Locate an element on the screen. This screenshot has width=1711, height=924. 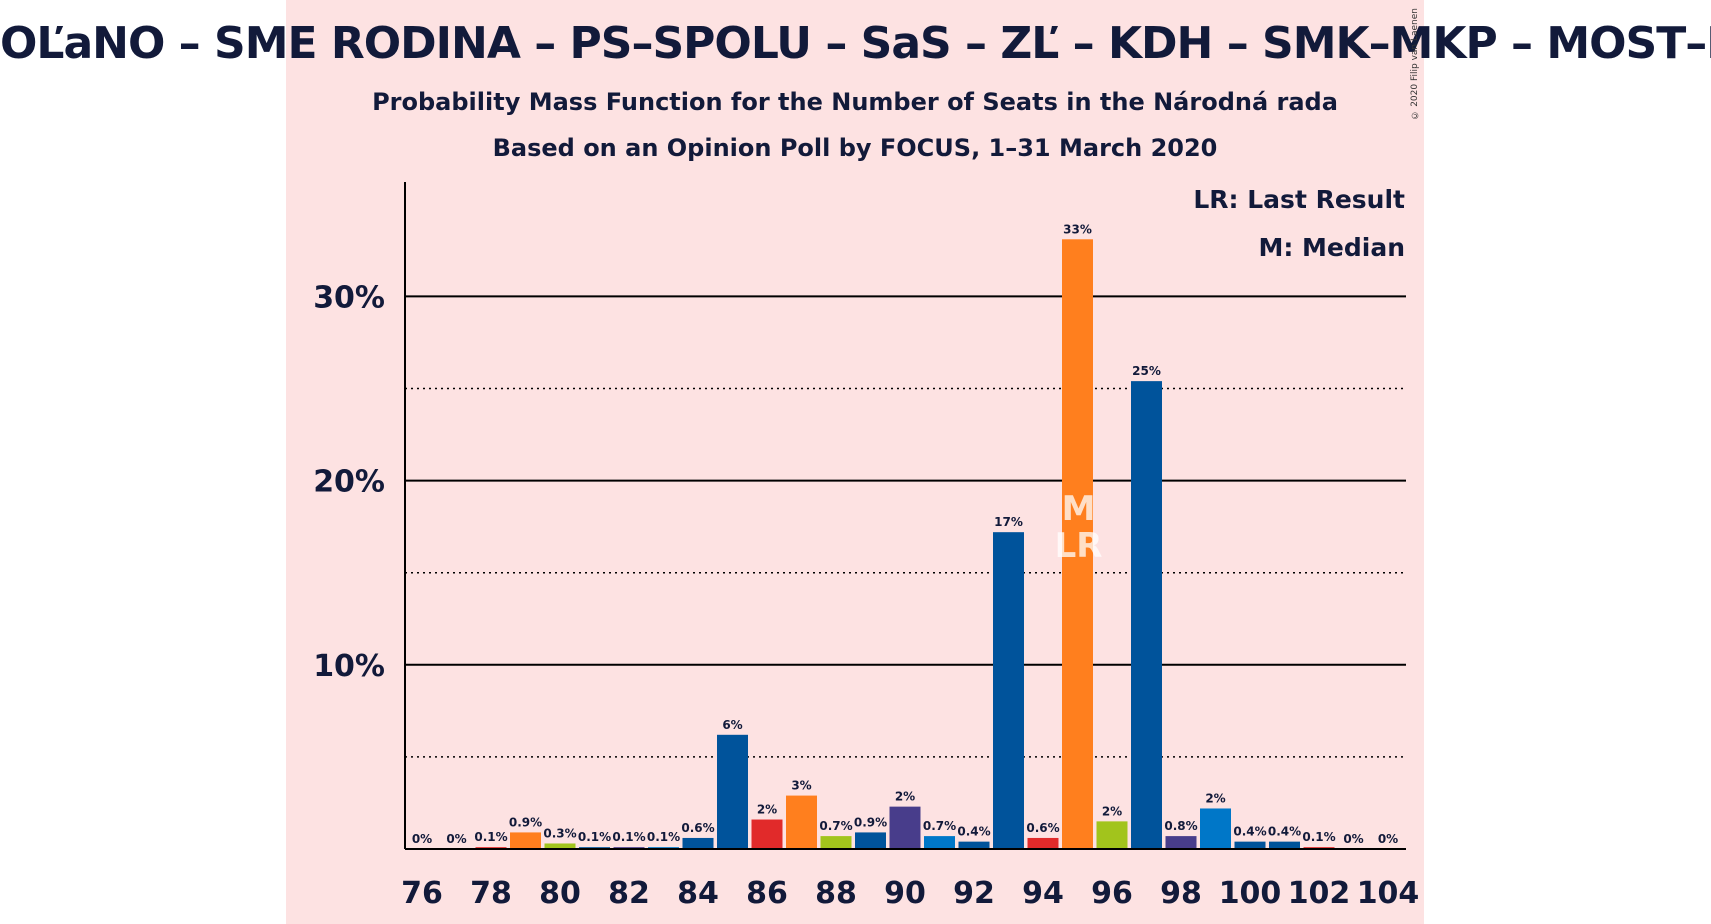
y-tick-label: 20% is located at coordinates (349, 482).